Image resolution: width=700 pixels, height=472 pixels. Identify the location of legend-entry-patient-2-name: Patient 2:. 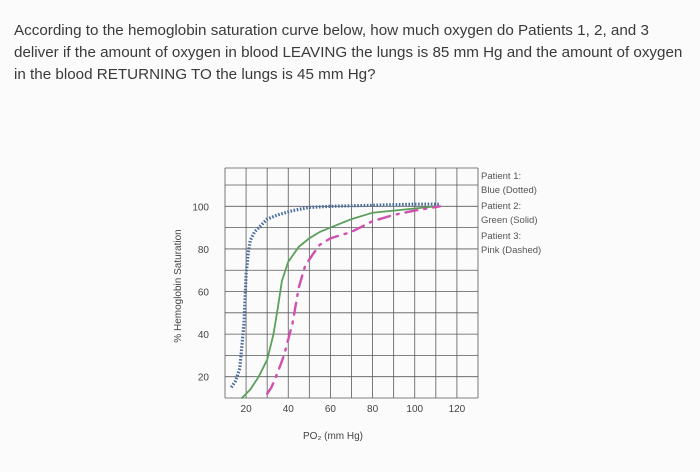
(501, 206).